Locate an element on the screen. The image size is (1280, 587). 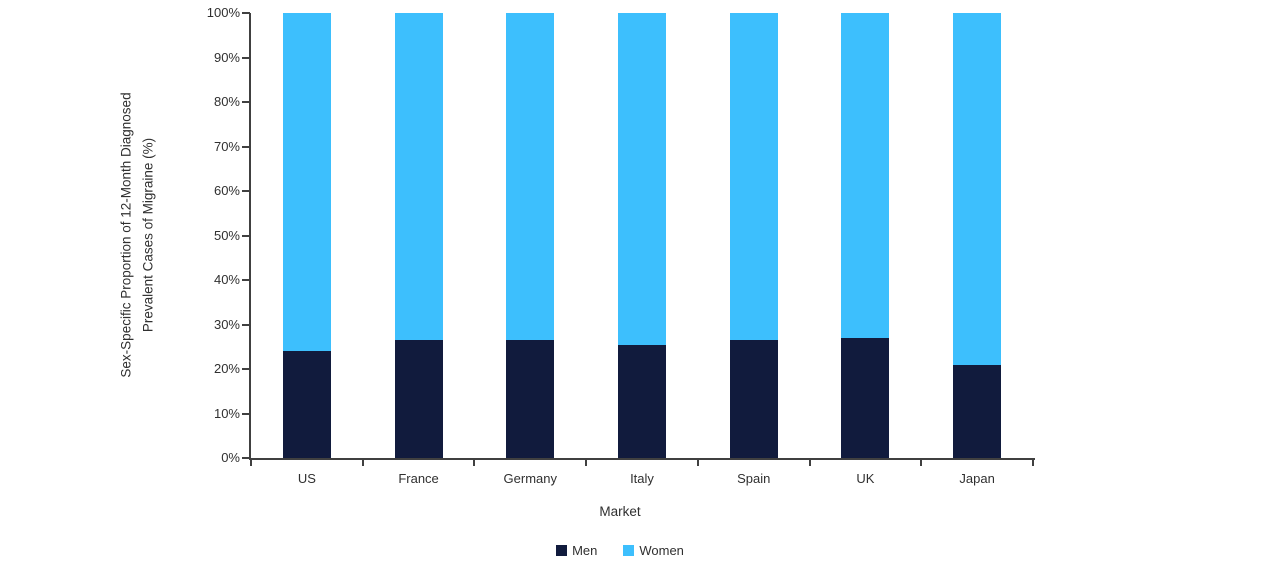
bar-segment-men-us is located at coordinates (306, 404).